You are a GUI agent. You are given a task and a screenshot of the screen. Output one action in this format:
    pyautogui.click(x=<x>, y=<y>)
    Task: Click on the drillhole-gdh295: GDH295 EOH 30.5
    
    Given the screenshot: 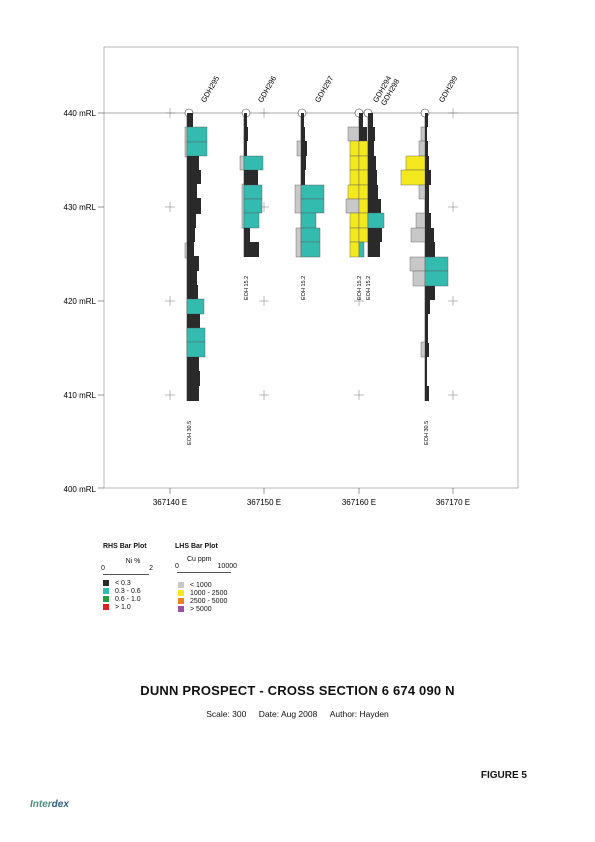 What is the action you would take?
    pyautogui.click(x=202, y=259)
    